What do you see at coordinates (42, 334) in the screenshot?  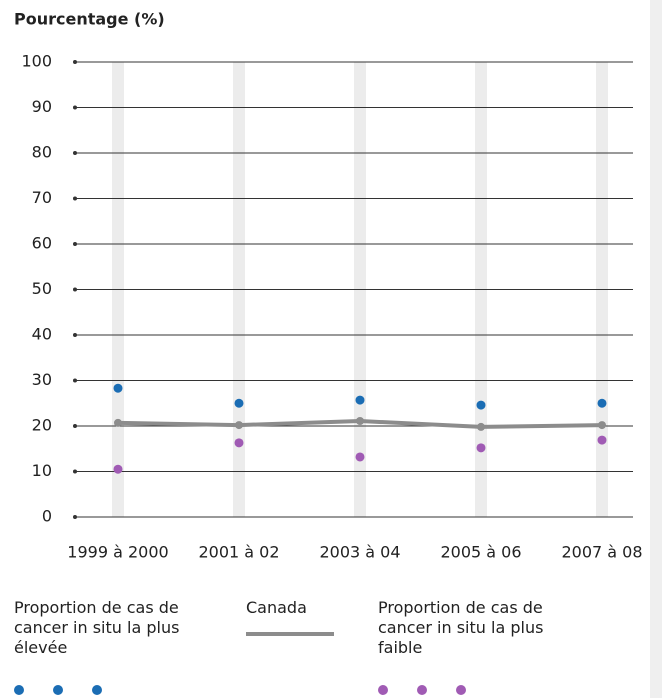 I see `y-tick-label: 40` at bounding box center [42, 334].